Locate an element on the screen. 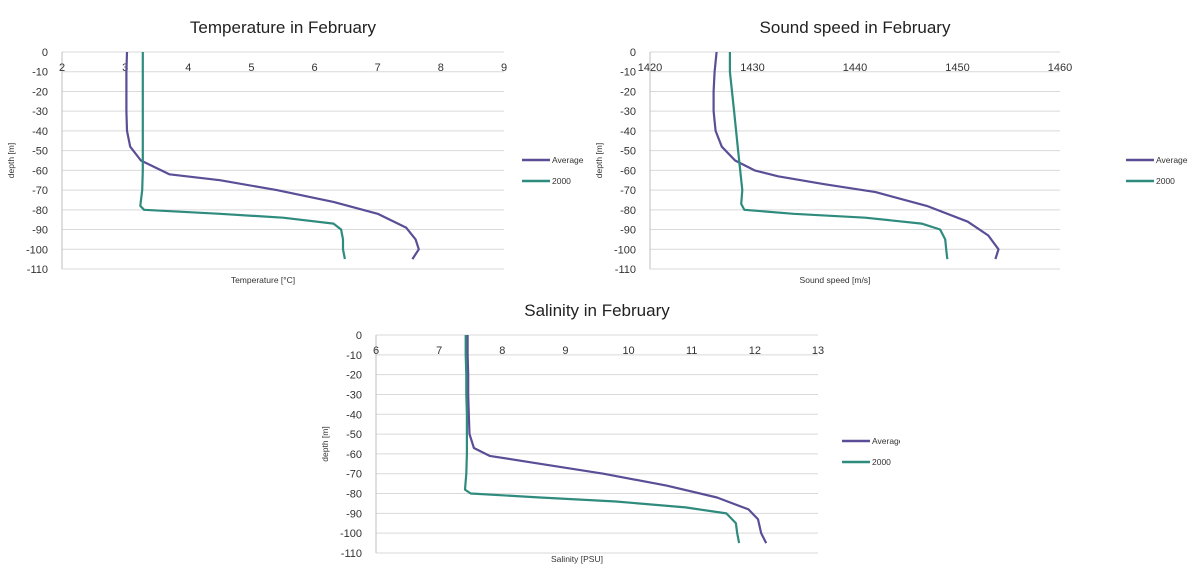 The height and width of the screenshot is (565, 1192). x-tick-label: 11 is located at coordinates (691, 351).